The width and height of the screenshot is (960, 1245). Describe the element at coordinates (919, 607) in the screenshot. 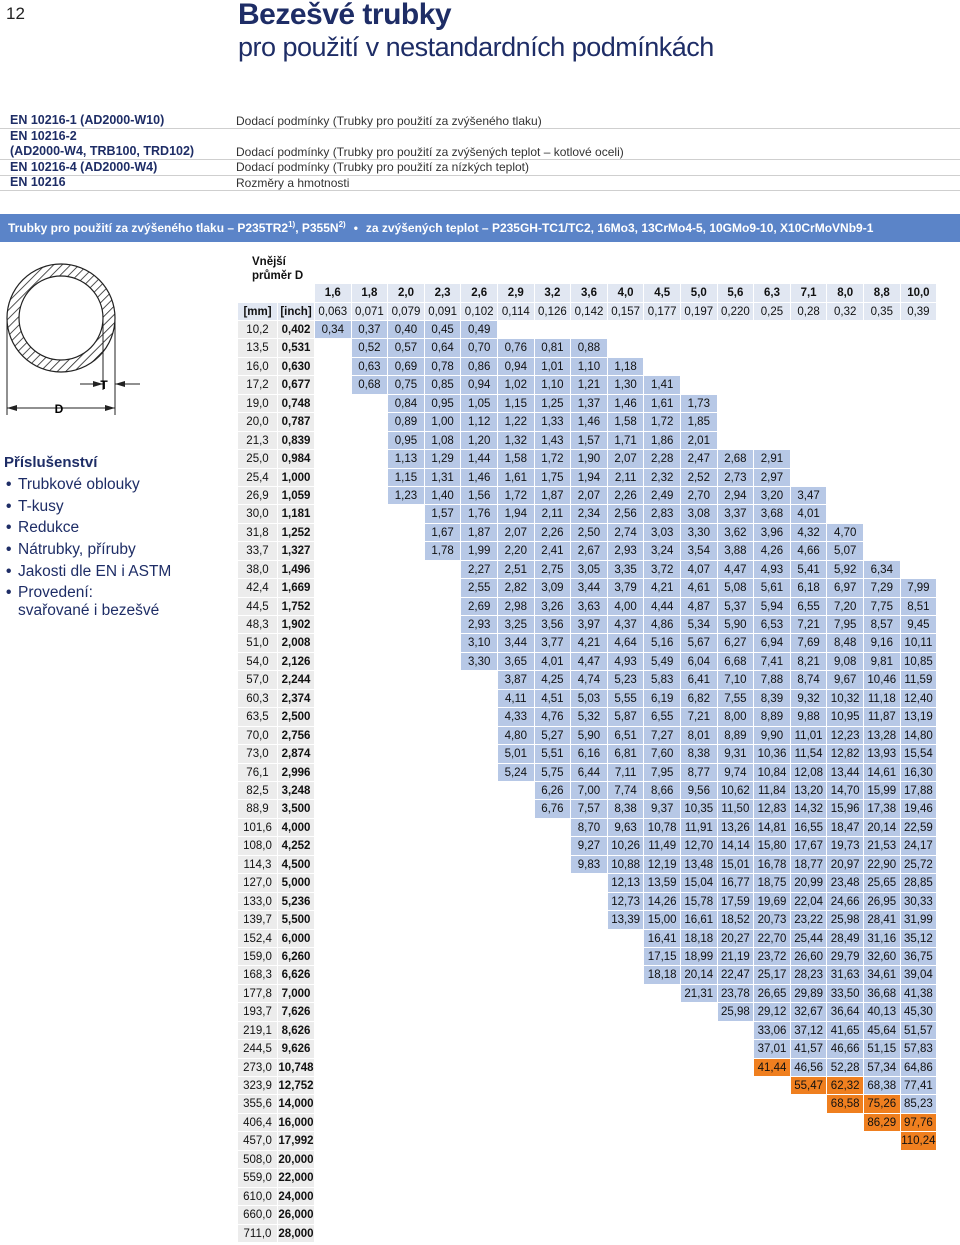

I see `weight-cell: 8,51` at that location.